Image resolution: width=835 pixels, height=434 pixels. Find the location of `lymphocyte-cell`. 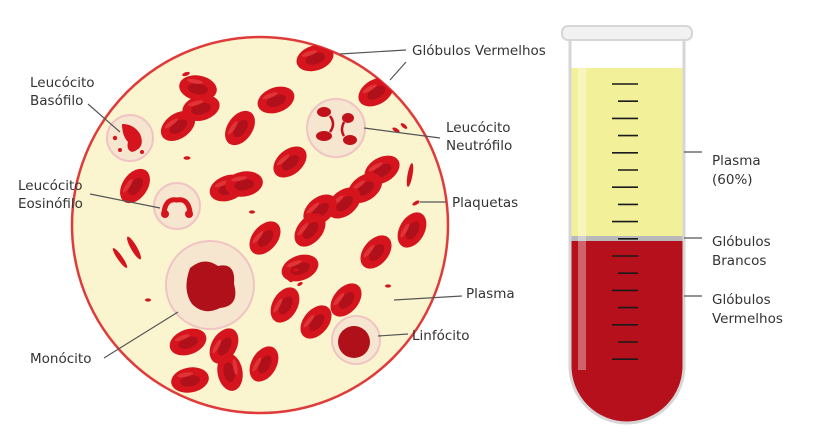

lymphocyte-cell is located at coordinates (356, 340).